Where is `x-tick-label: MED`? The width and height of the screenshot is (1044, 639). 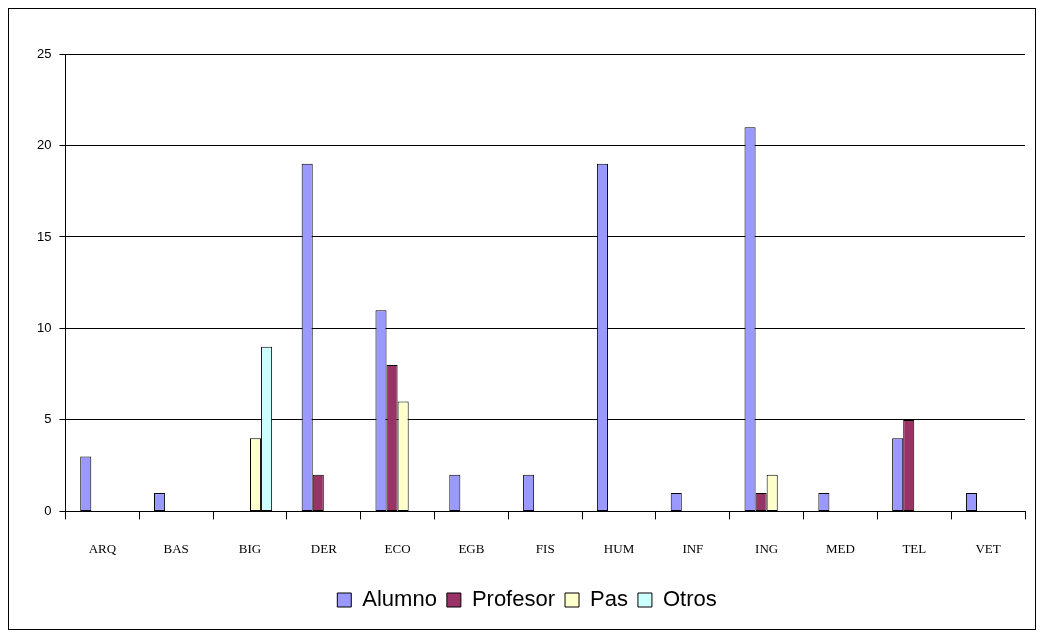 x-tick-label: MED is located at coordinates (840, 548).